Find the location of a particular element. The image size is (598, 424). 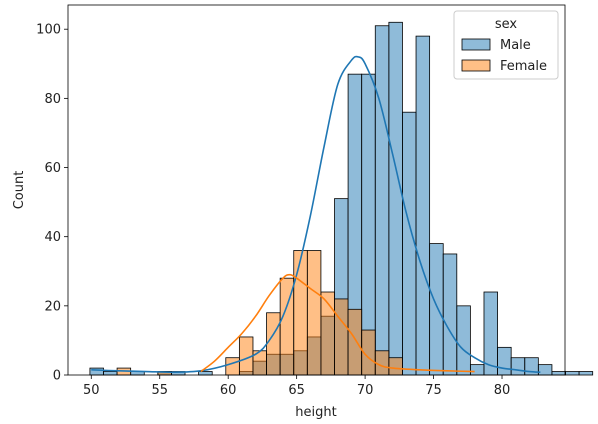

y-axis-ticks: 0 20 40 60 80 100 is located at coordinates (52, 203).